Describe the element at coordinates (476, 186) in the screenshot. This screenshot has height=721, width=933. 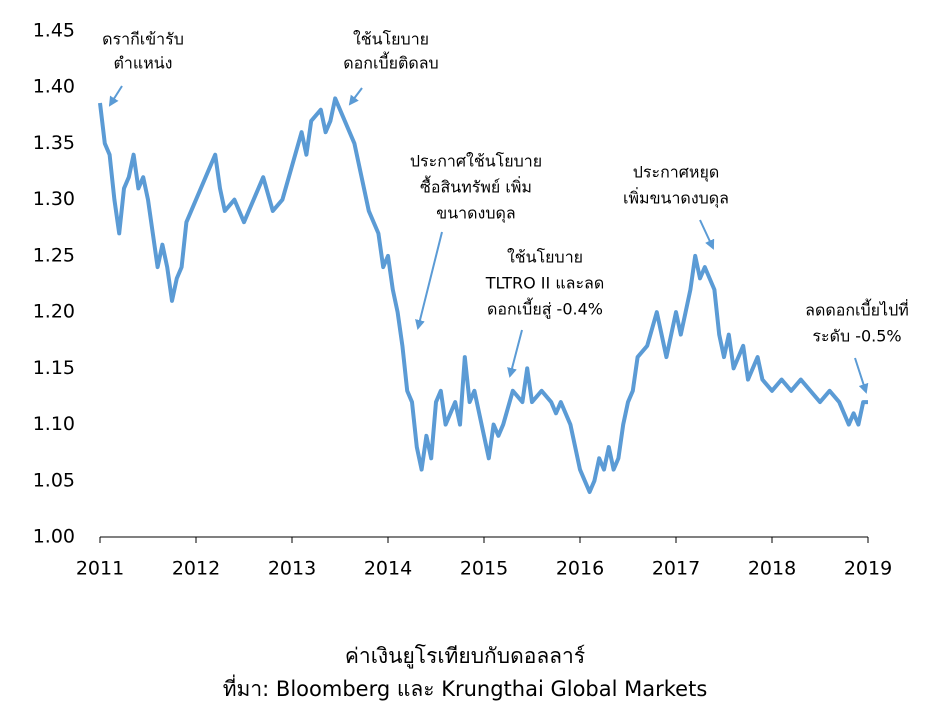
I see `annotation: ซื้อสินทรัพย์ เพิ่ม` at that location.